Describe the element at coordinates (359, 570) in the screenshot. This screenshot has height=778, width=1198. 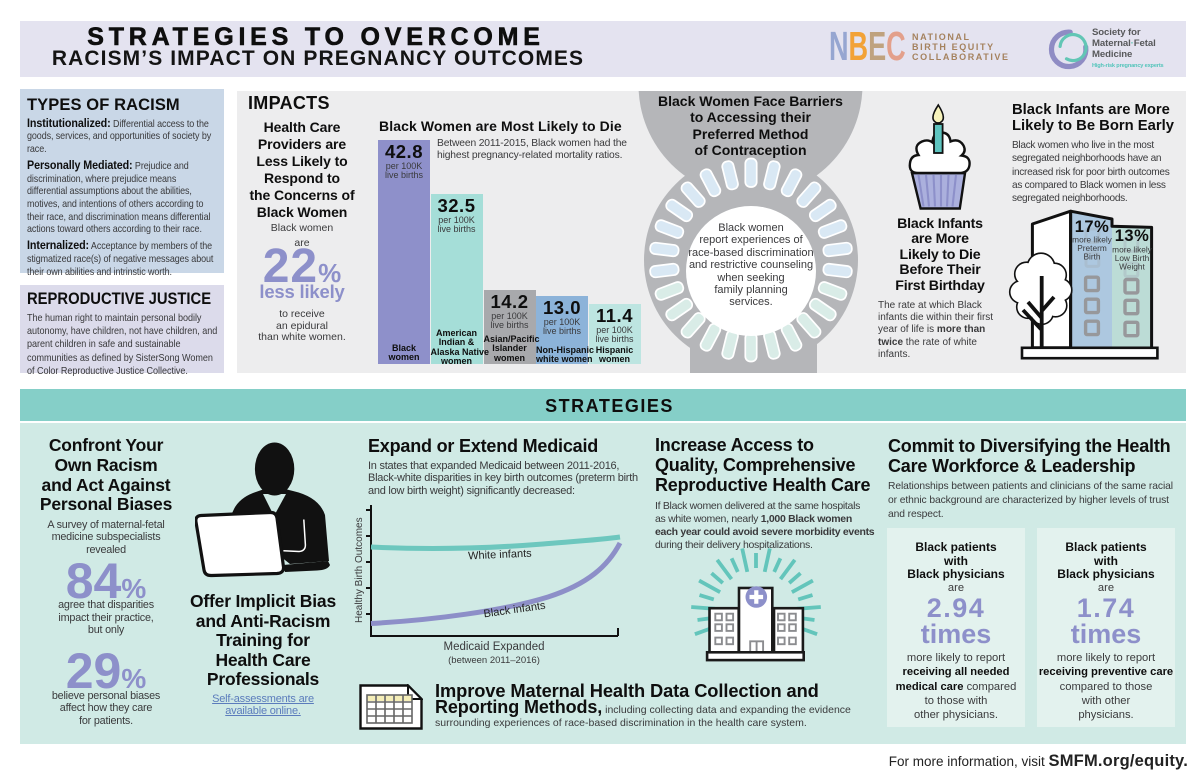
I see `svg-text: Healthy Birth Outcomes` at that location.